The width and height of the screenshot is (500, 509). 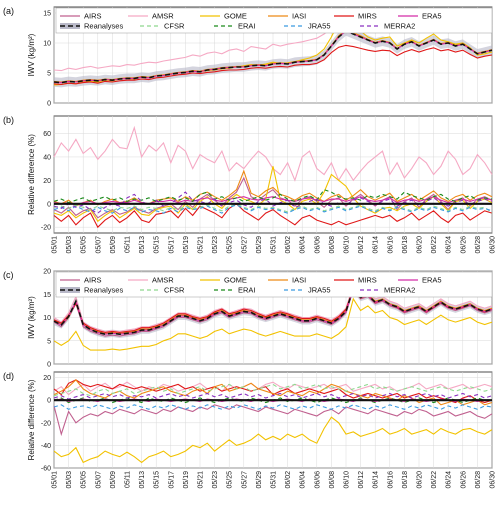 What do you see at coordinates (493, 245) in the screenshot?
I see `x-tick-label: 06/30` at bounding box center [493, 245].